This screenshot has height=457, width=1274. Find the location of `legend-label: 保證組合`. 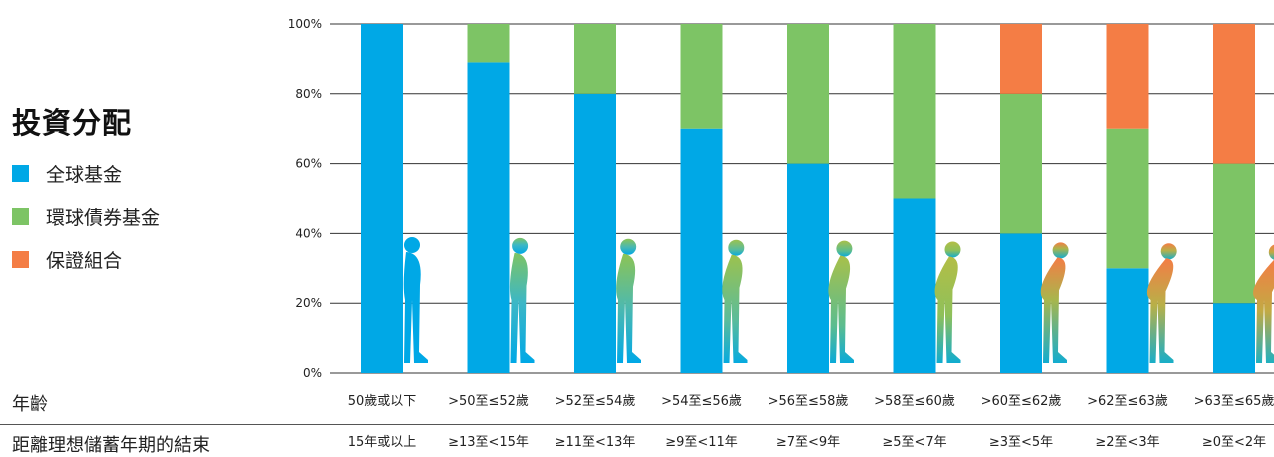

legend-label: 保證組合 is located at coordinates (84, 261).